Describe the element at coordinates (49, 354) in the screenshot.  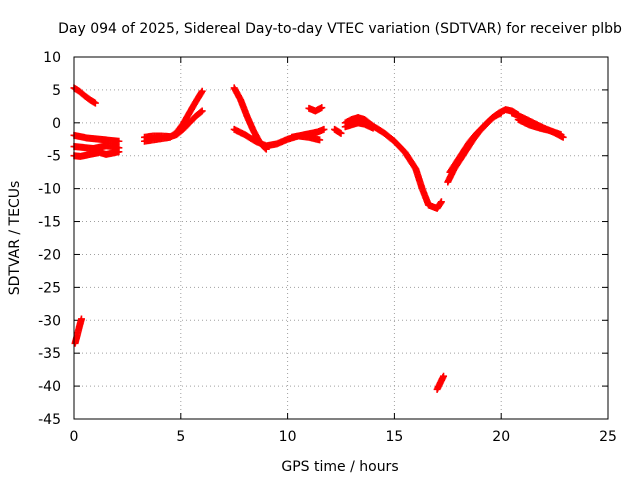
I see `y-tick-label: -35` at that location.